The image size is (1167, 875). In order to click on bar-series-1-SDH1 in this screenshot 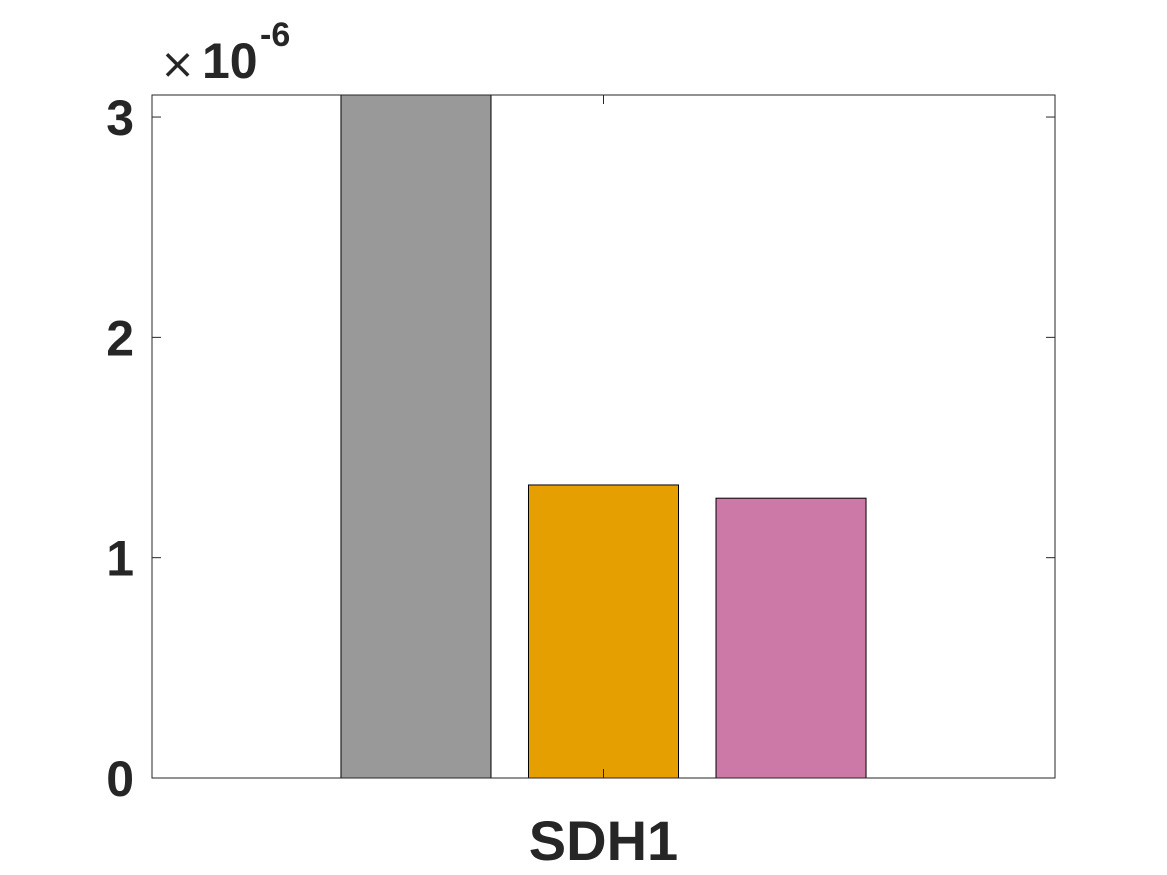, I will do `click(416, 436)`.